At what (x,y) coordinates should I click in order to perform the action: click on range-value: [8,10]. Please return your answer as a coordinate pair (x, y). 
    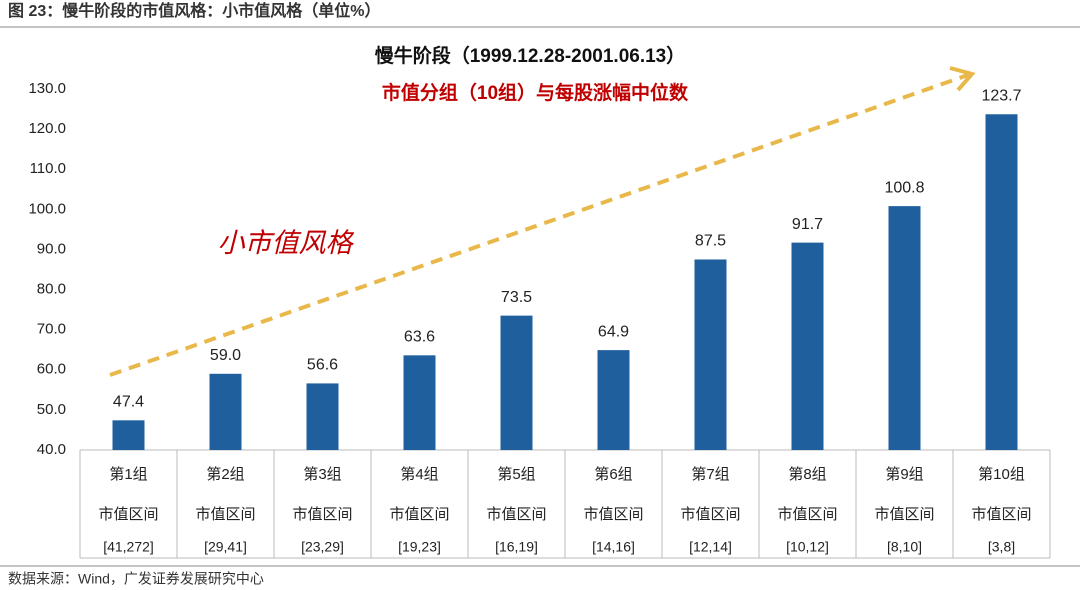
    Looking at the image, I should click on (904, 547).